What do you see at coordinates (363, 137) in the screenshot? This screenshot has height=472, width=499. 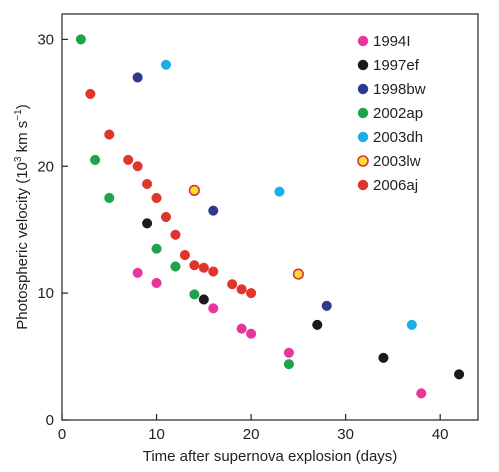 I see `legend-marker-2003dh` at bounding box center [363, 137].